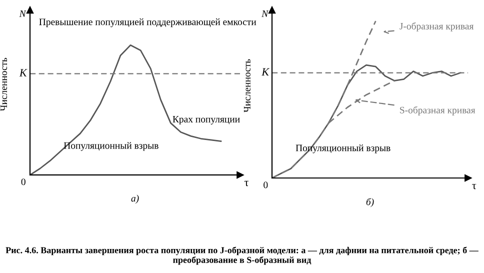 This screenshot has height=273, width=484. What do you see at coordinates (206, 120) in the screenshot?
I see `annotation: Крах популяции` at bounding box center [206, 120].